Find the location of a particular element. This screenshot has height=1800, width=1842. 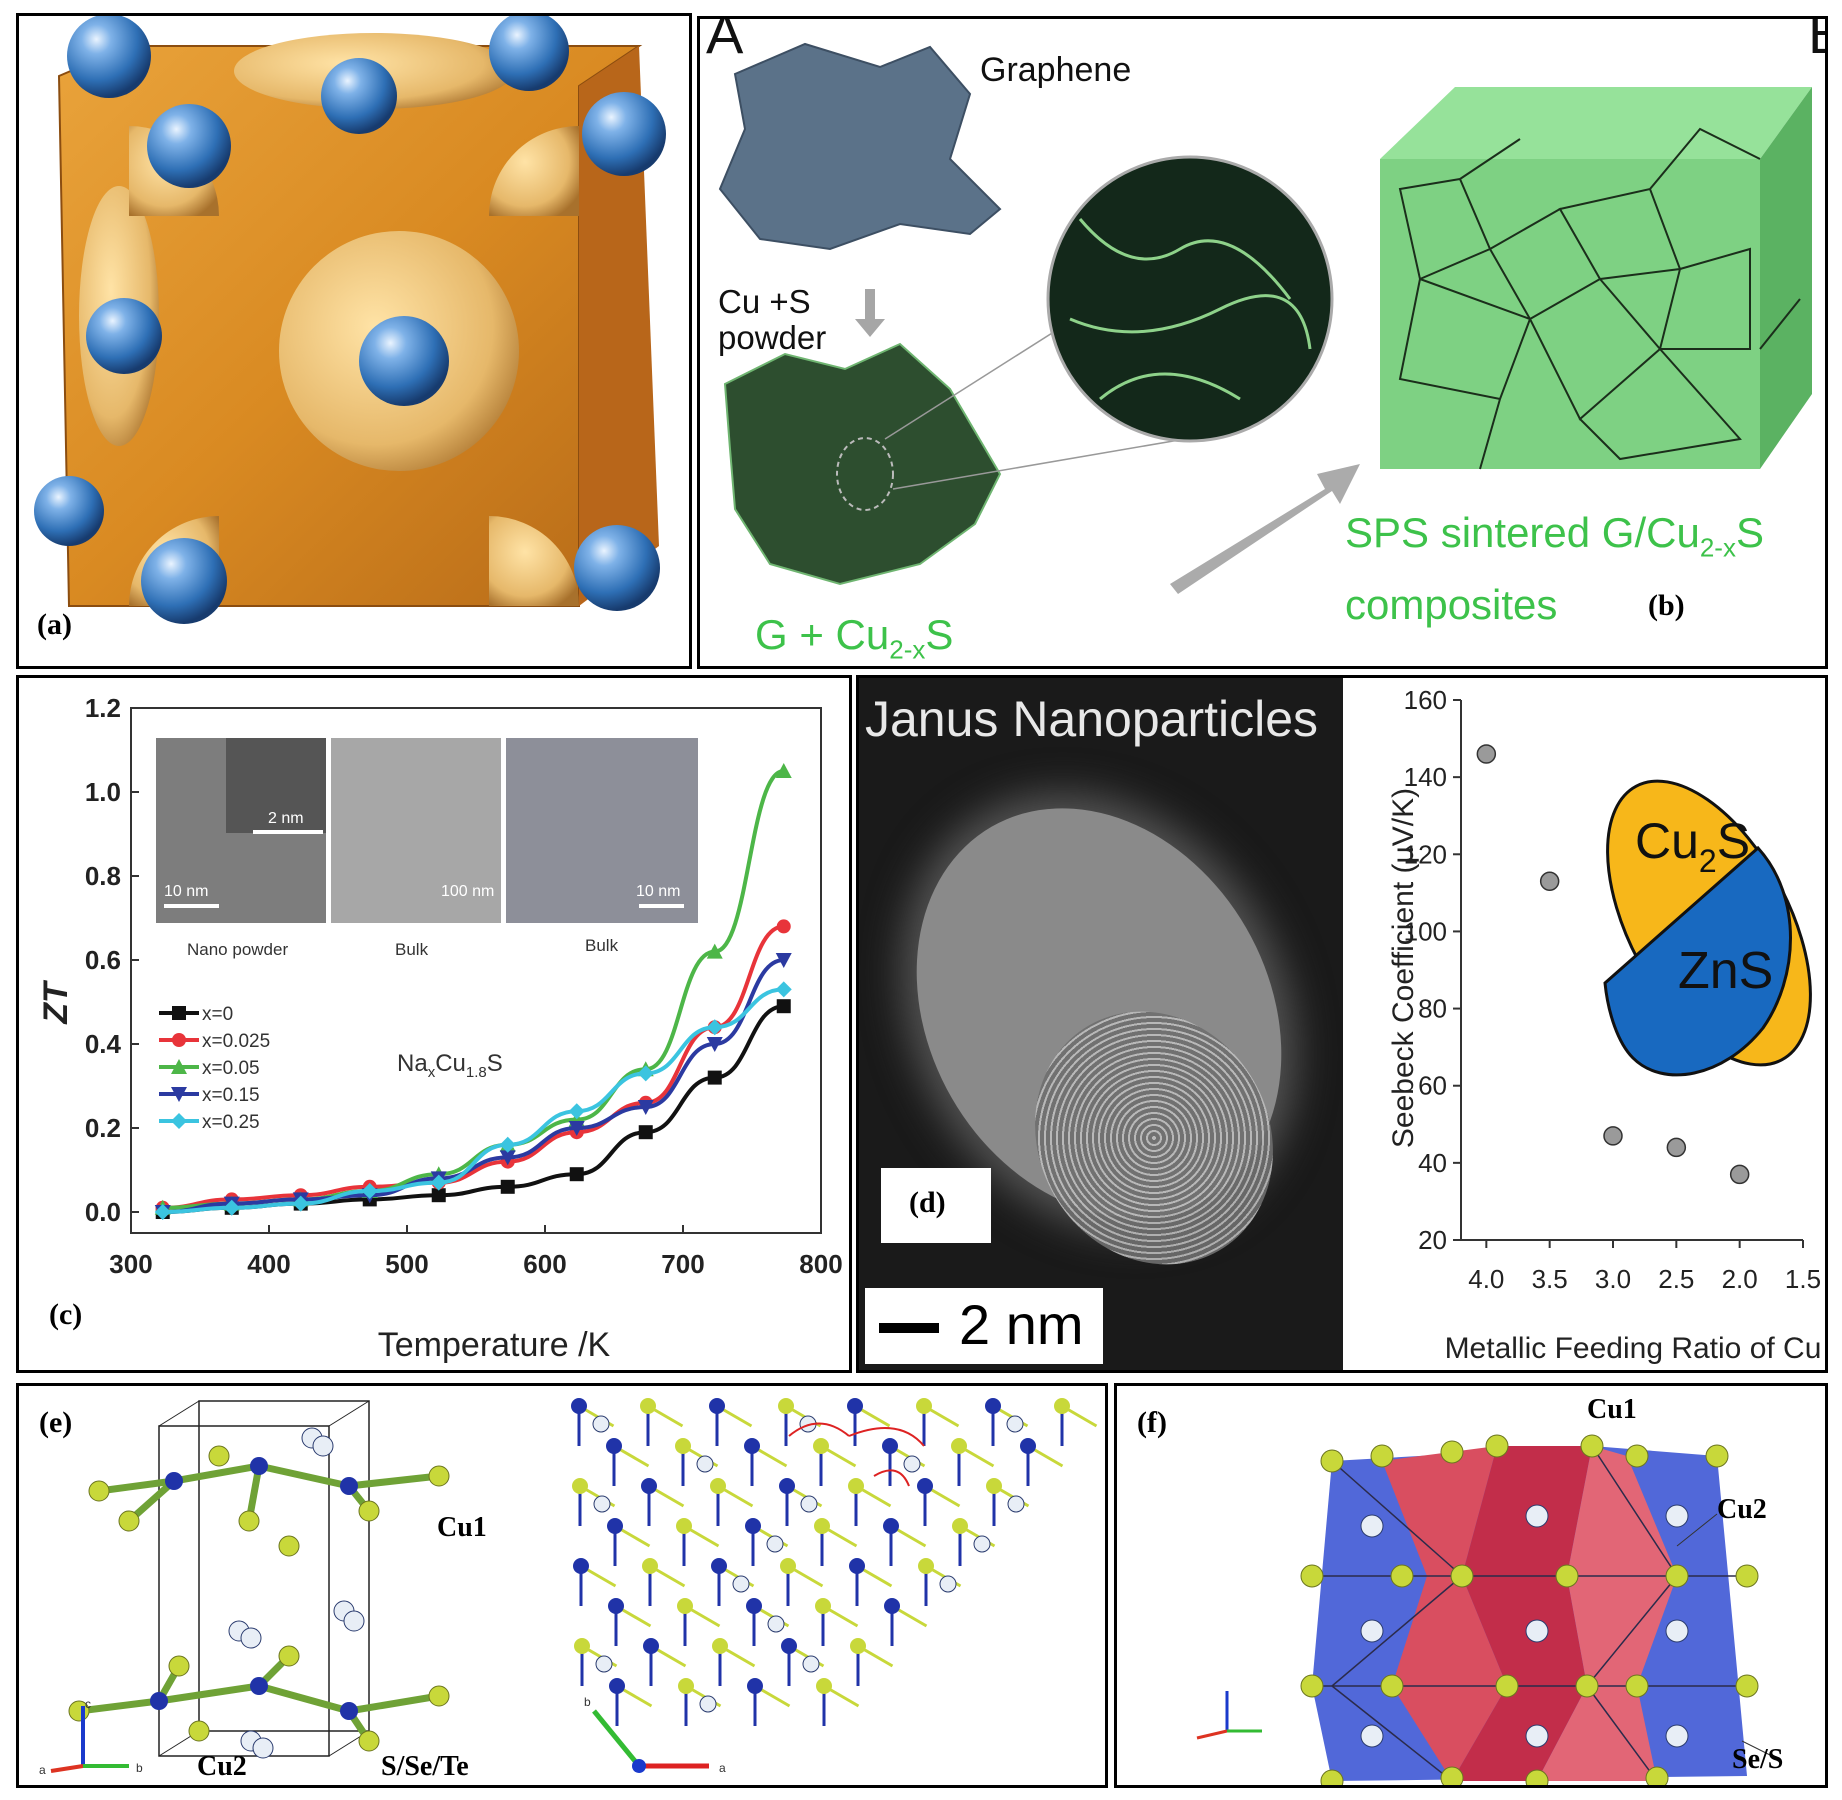

formula-s: S is located at coordinates (495, 1063).